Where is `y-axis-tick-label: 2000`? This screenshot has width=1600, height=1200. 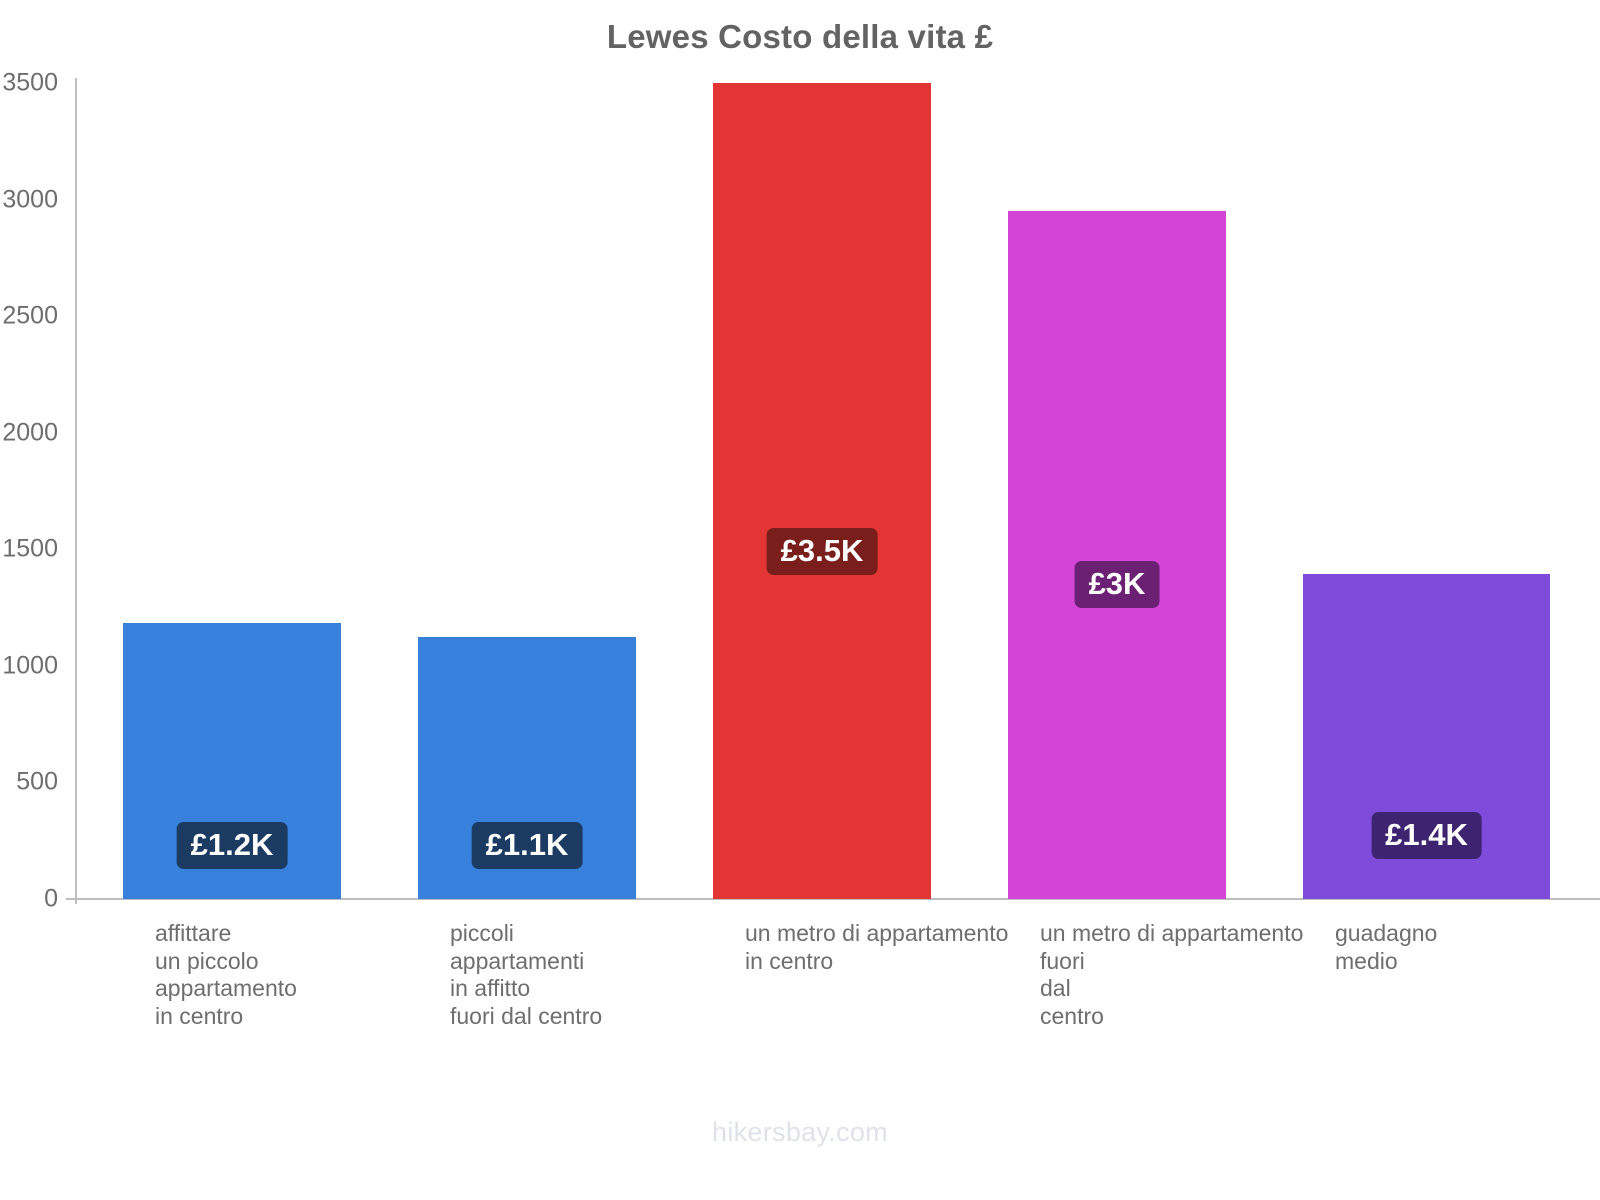
y-axis-tick-label: 2000 is located at coordinates (30, 432).